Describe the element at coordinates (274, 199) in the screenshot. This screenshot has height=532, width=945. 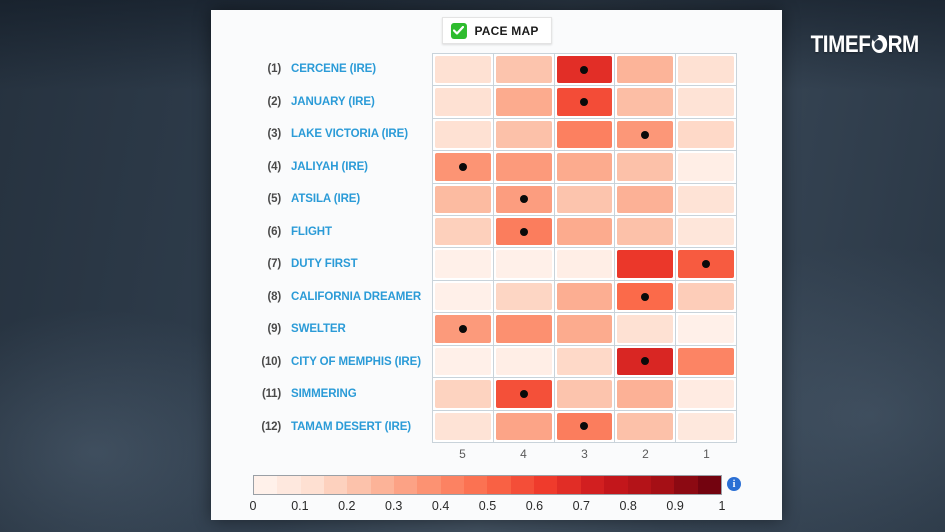
I see `horse-number: (5)` at that location.